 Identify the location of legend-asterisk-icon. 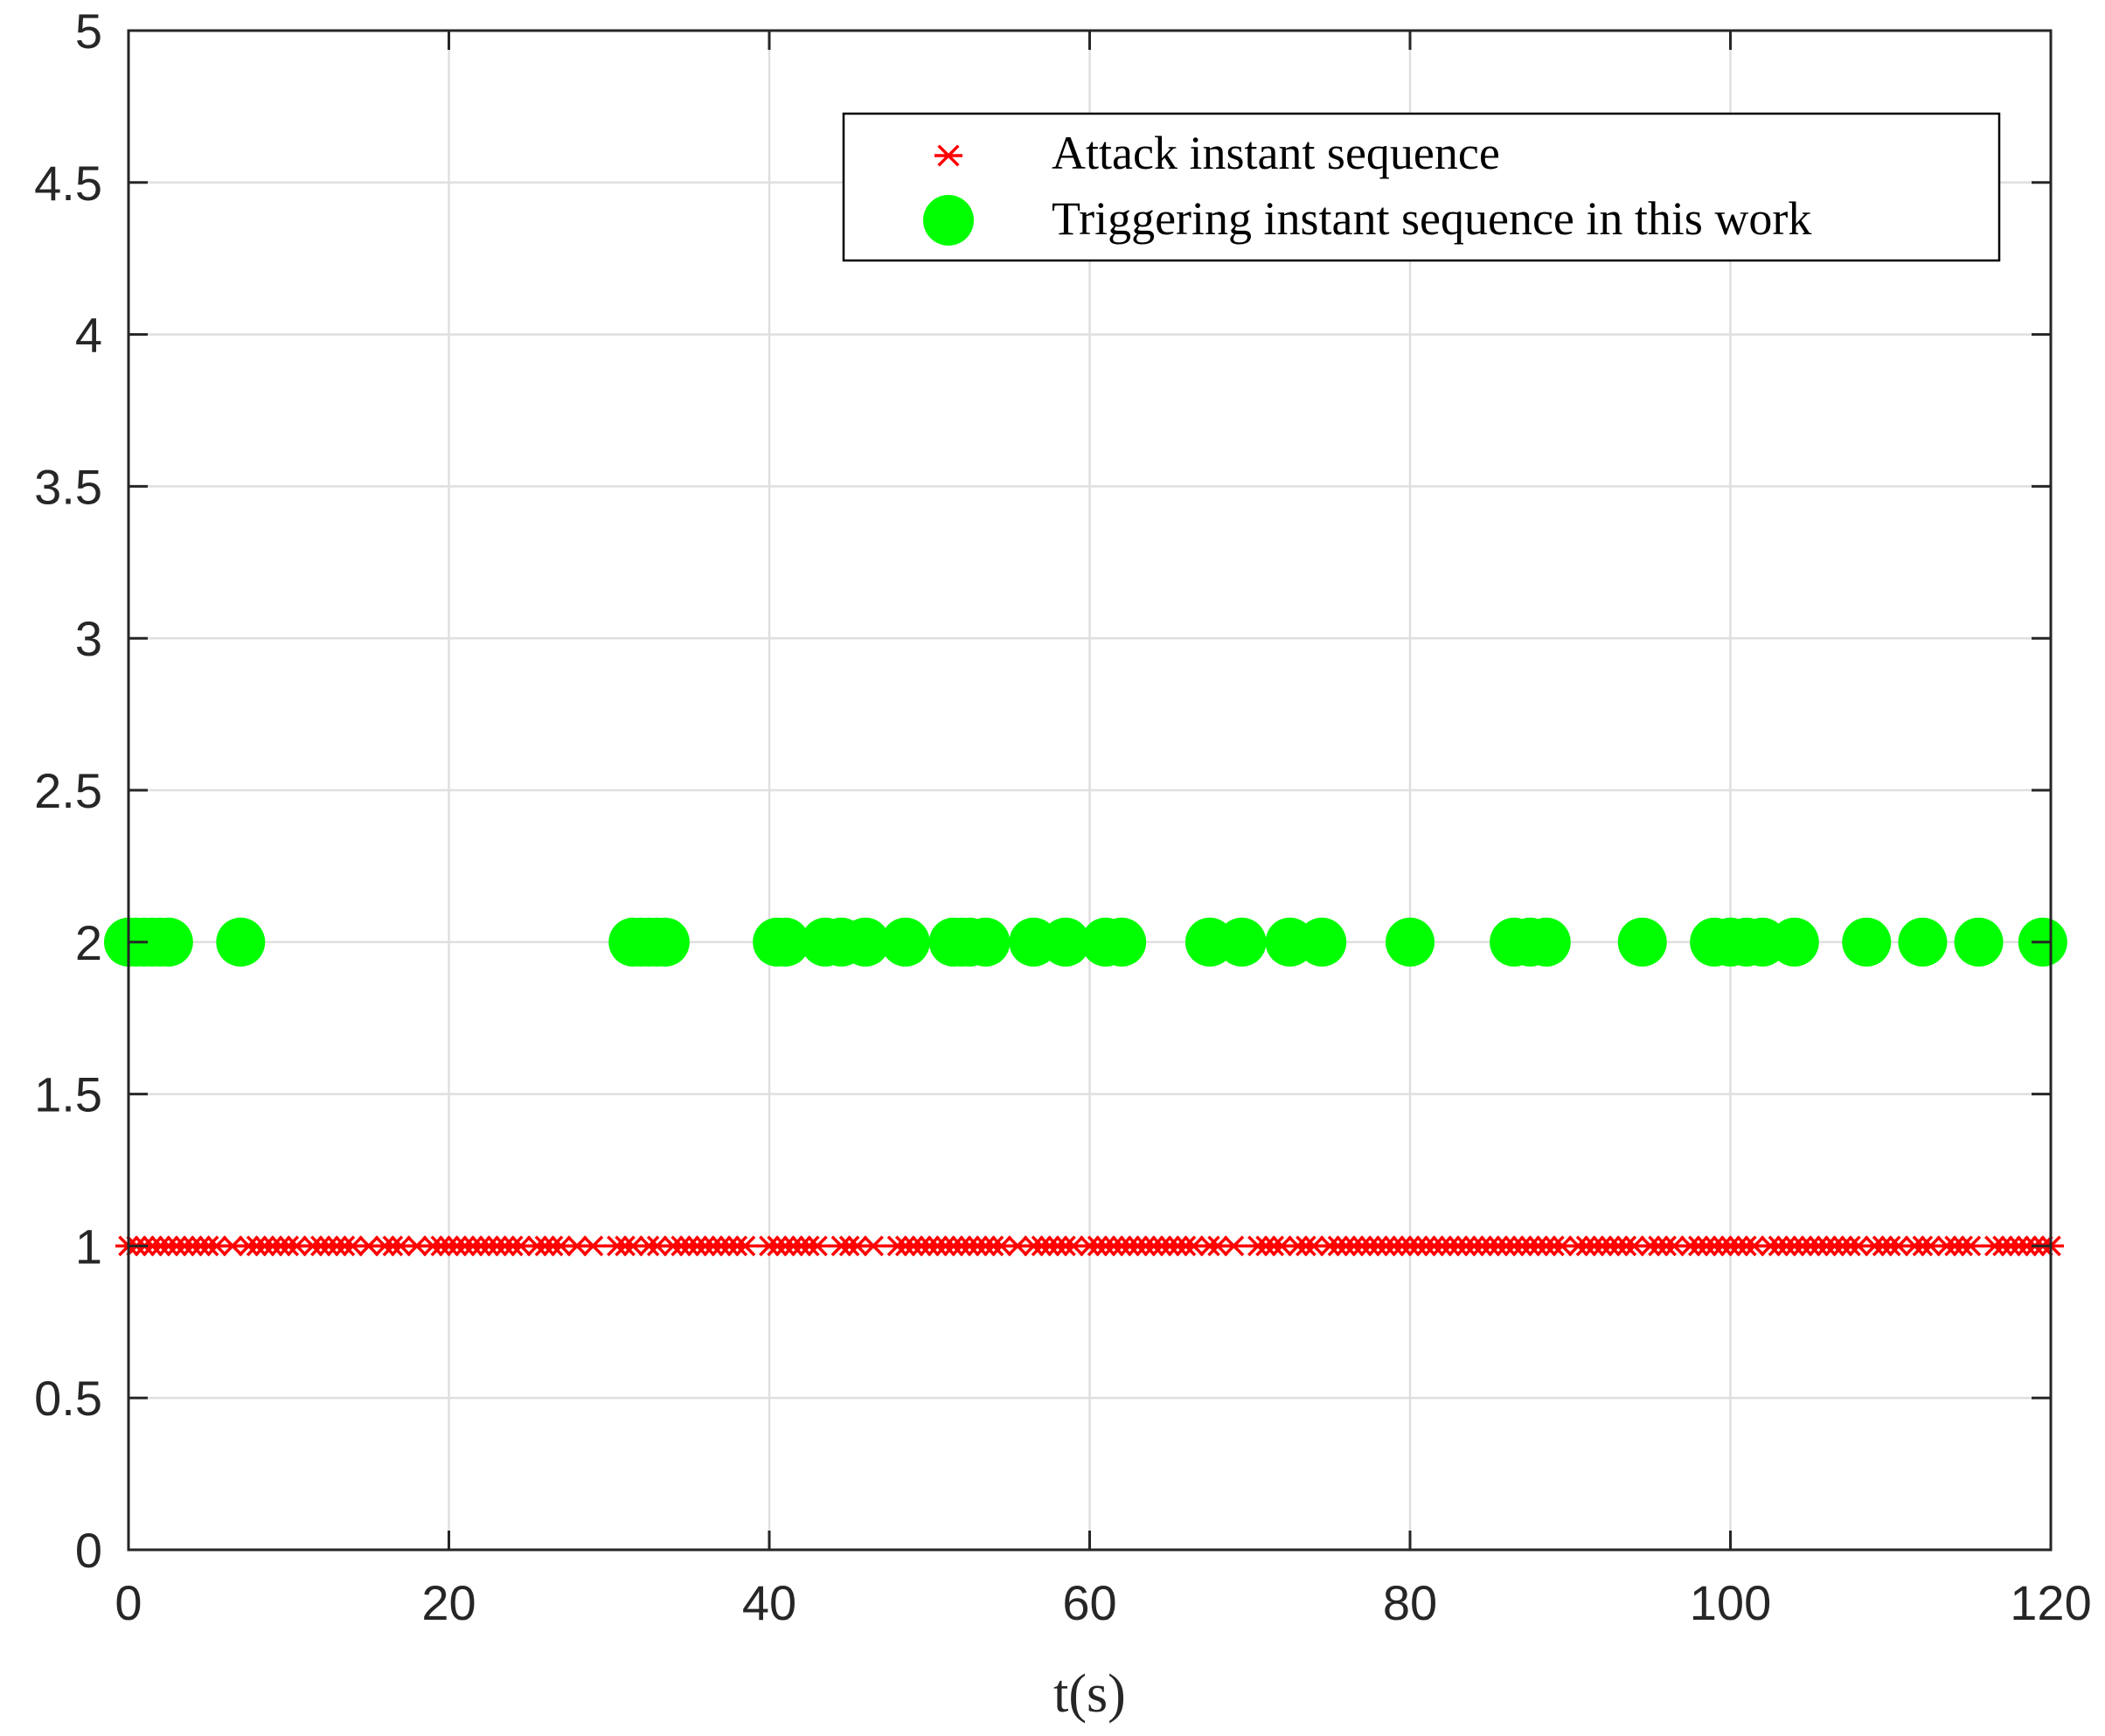
(948, 155).